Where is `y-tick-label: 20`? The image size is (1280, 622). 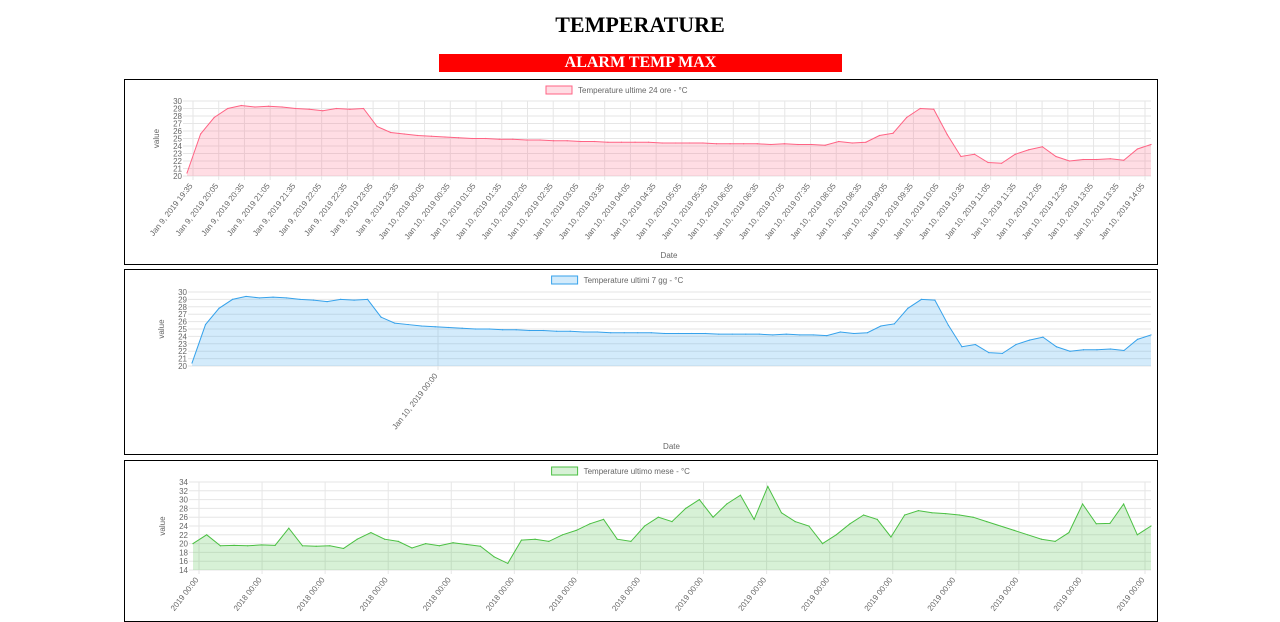
y-tick-label: 20 is located at coordinates (182, 366).